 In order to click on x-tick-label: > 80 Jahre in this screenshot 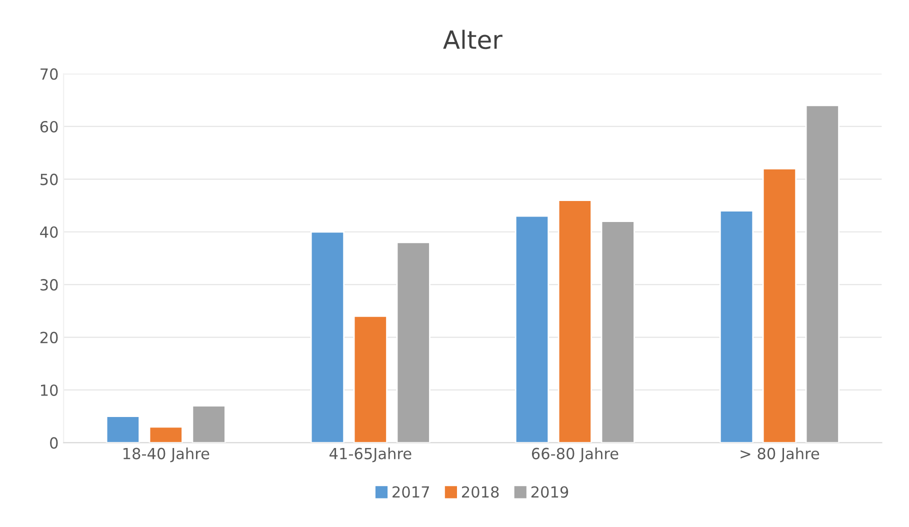, I will do `click(780, 455)`.